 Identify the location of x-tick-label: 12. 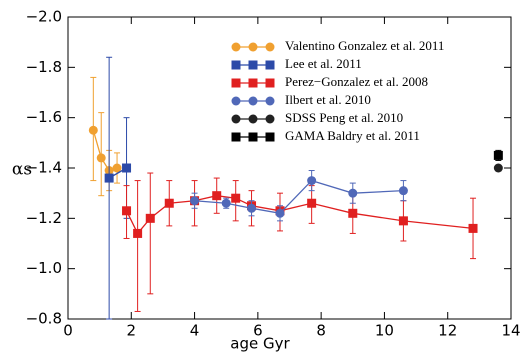
(447, 331).